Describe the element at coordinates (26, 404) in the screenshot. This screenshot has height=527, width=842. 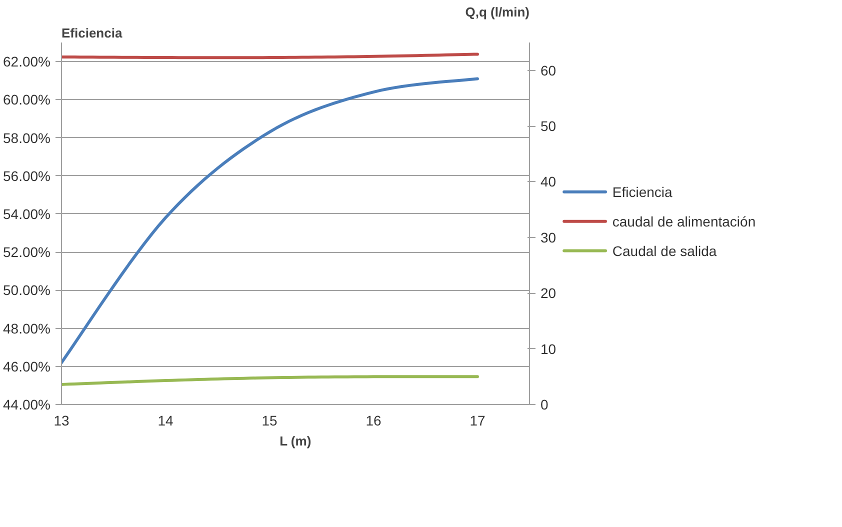
I see `y-tick-label: 44.00%` at that location.